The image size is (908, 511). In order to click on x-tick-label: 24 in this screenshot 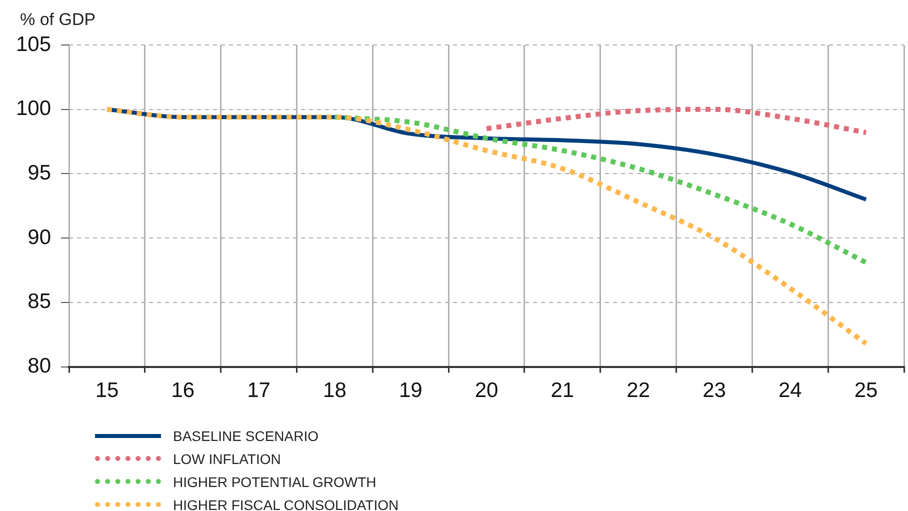, I will do `click(790, 390)`.